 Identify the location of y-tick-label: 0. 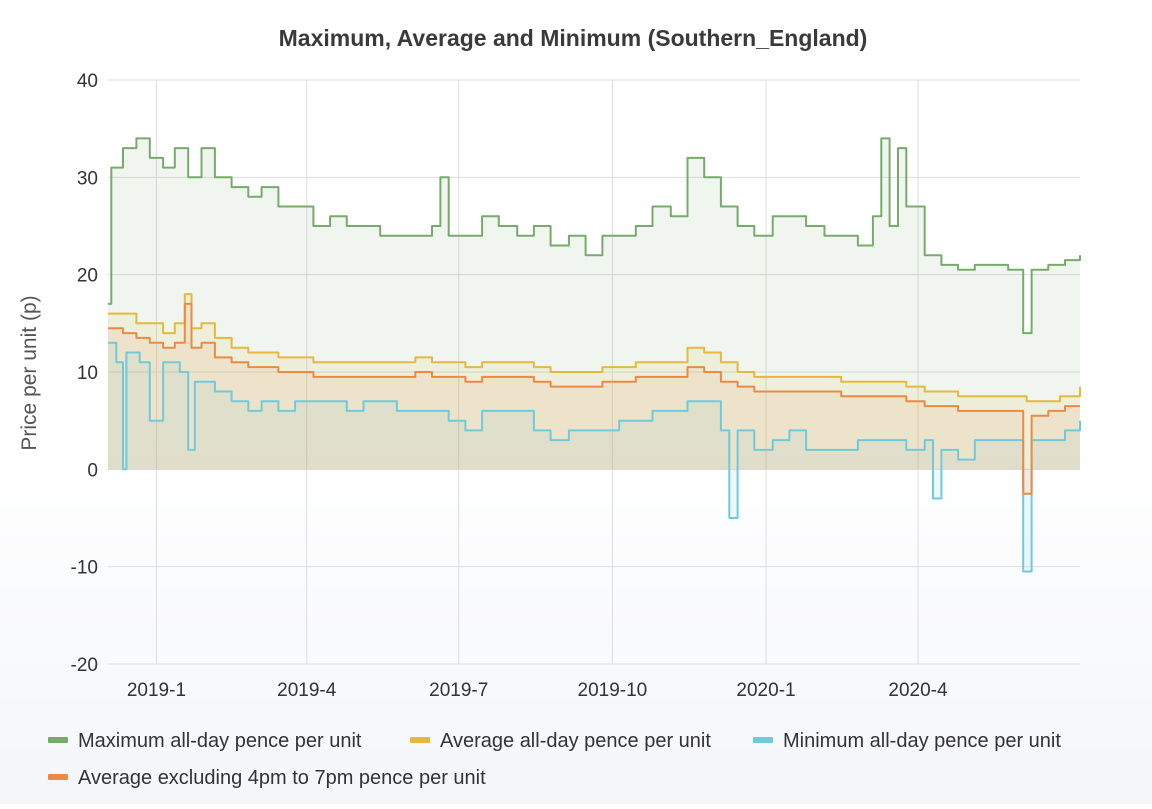
(92, 470).